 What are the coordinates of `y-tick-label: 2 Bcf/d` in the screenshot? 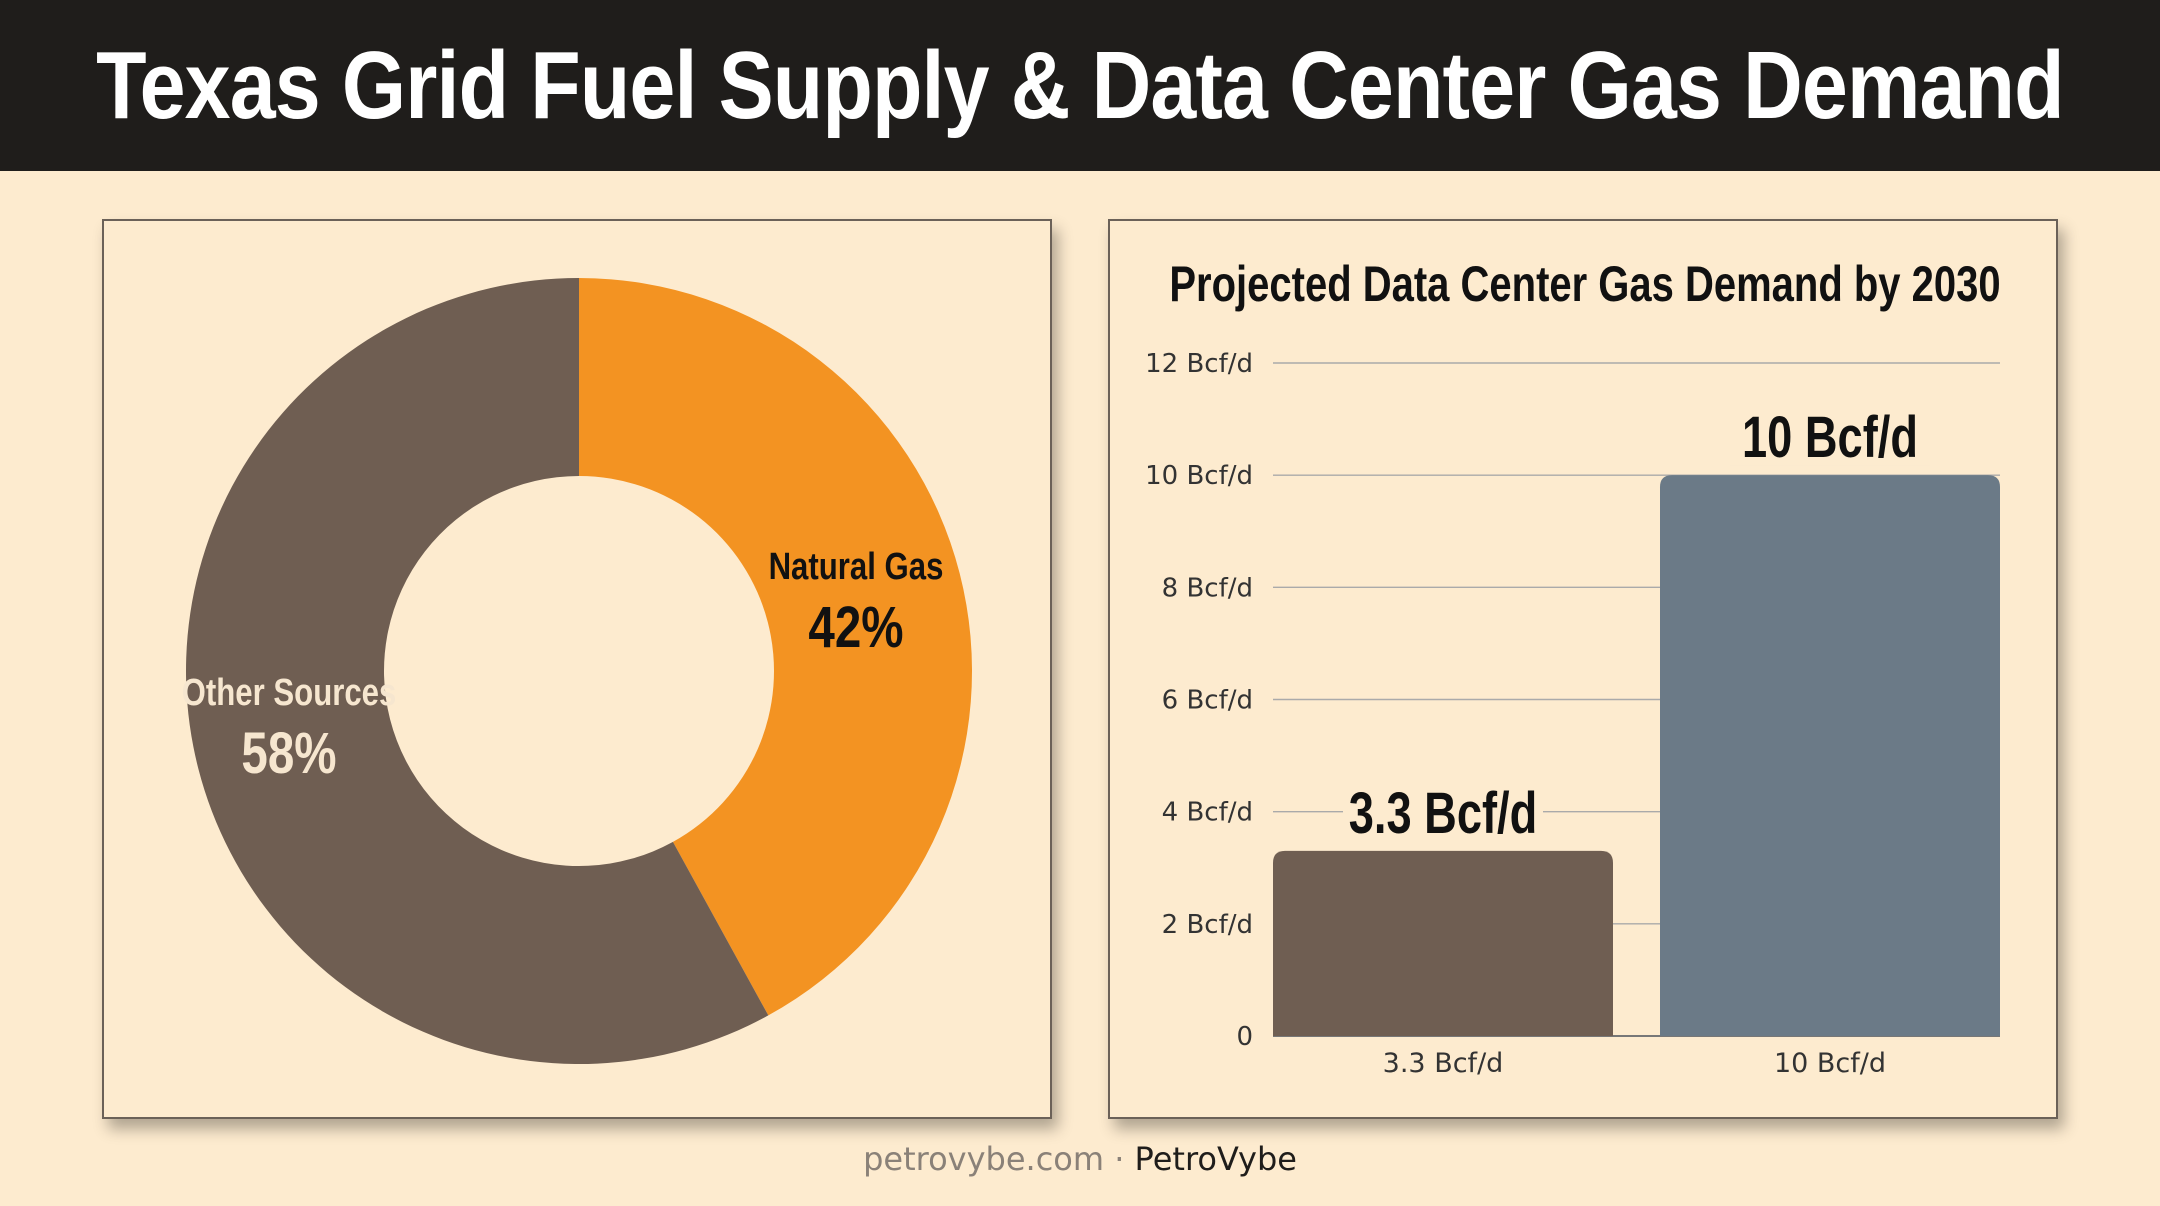 It's located at (1207, 925).